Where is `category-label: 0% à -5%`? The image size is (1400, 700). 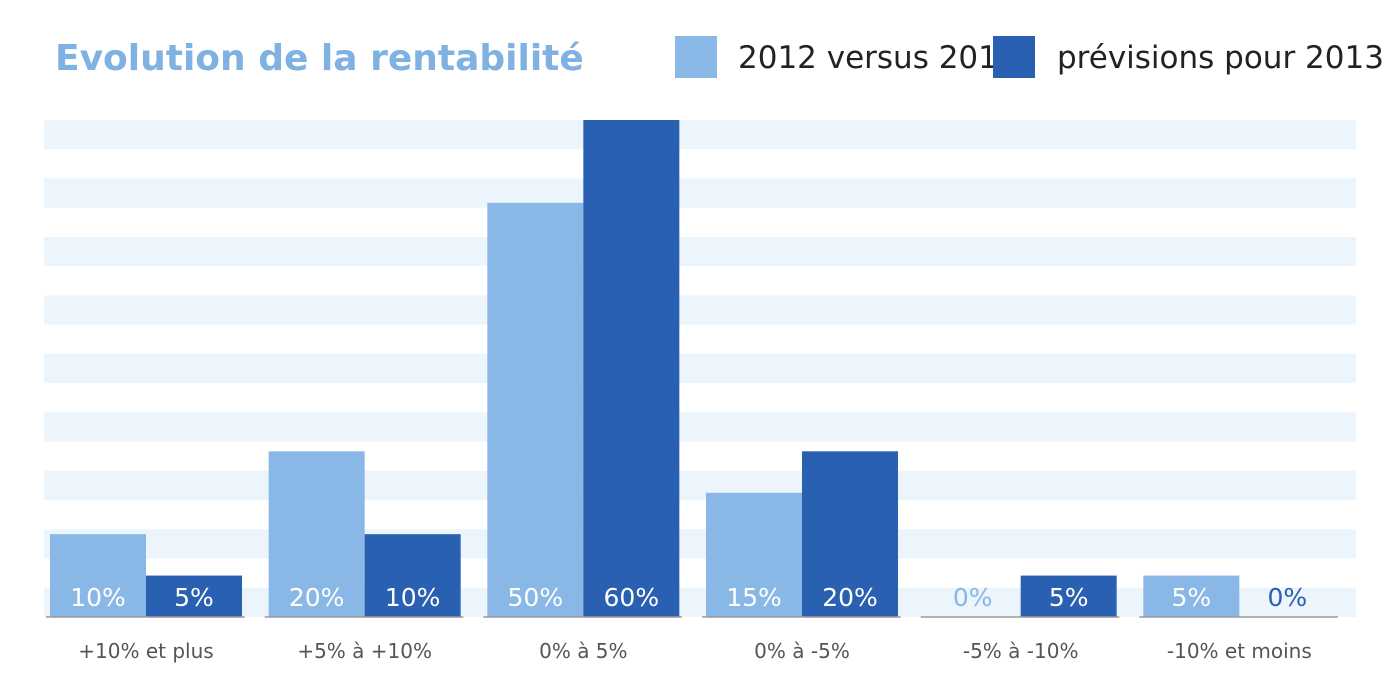
category-label: 0% à -5% is located at coordinates (802, 651).